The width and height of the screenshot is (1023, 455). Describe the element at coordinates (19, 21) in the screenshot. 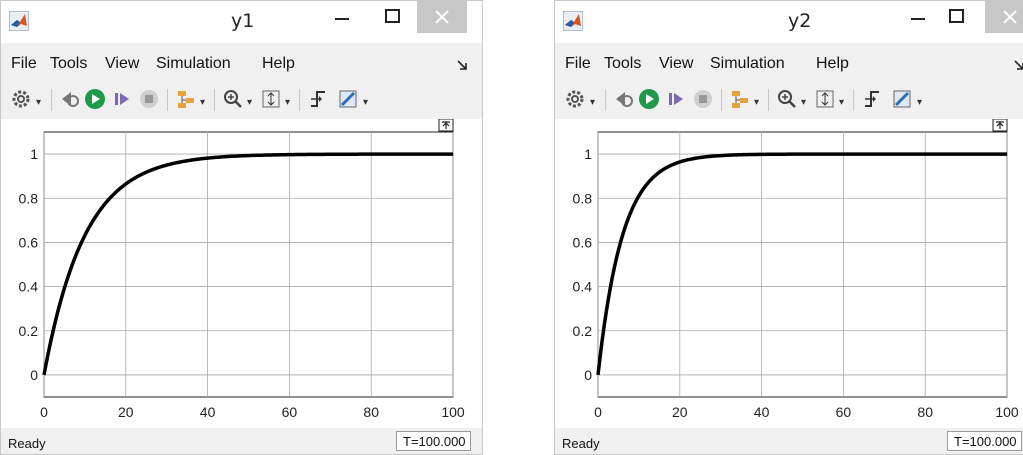

I see `matlab-logo-icon` at that location.